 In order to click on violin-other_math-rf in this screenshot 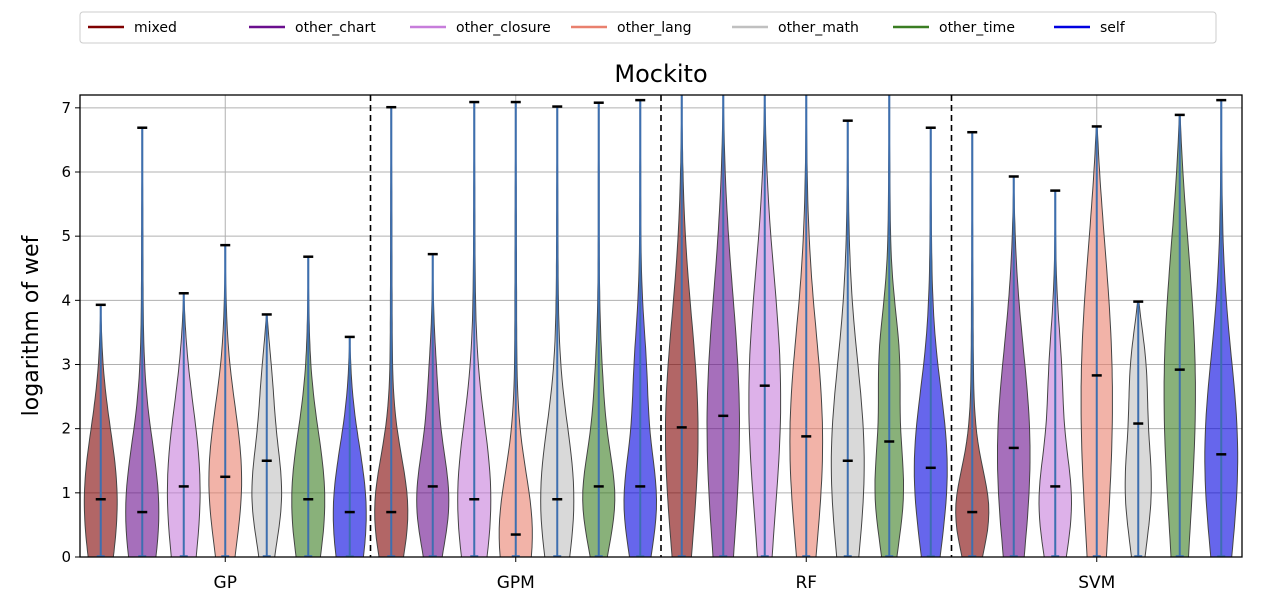, I will do `click(847, 338)`.